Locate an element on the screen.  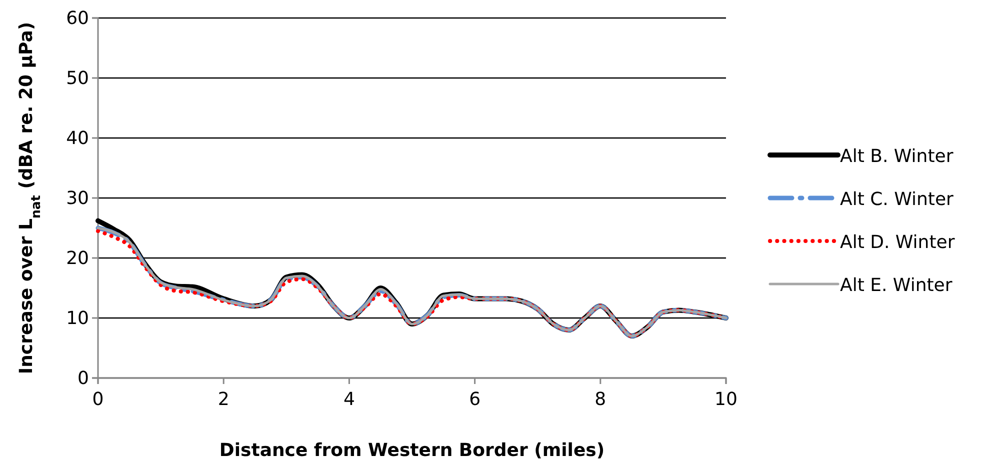
x-tick-label: 0 is located at coordinates (98, 399).